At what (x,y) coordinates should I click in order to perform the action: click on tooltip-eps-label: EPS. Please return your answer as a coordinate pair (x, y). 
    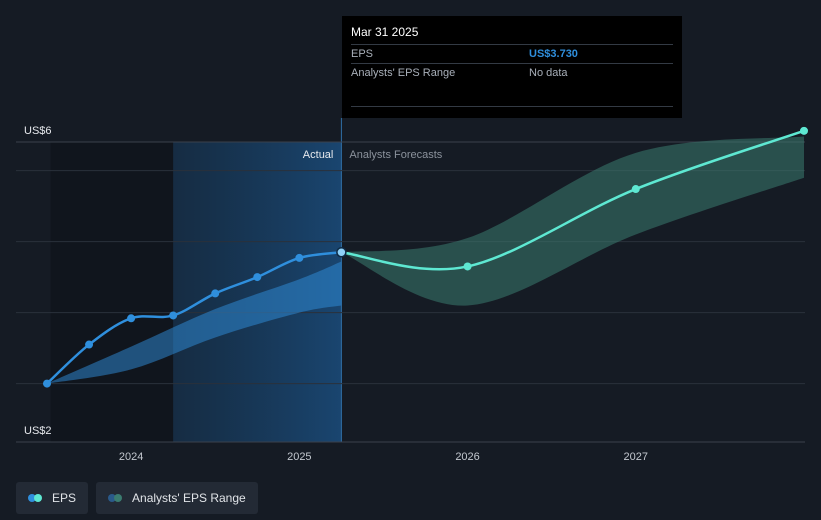
    Looking at the image, I should click on (362, 54).